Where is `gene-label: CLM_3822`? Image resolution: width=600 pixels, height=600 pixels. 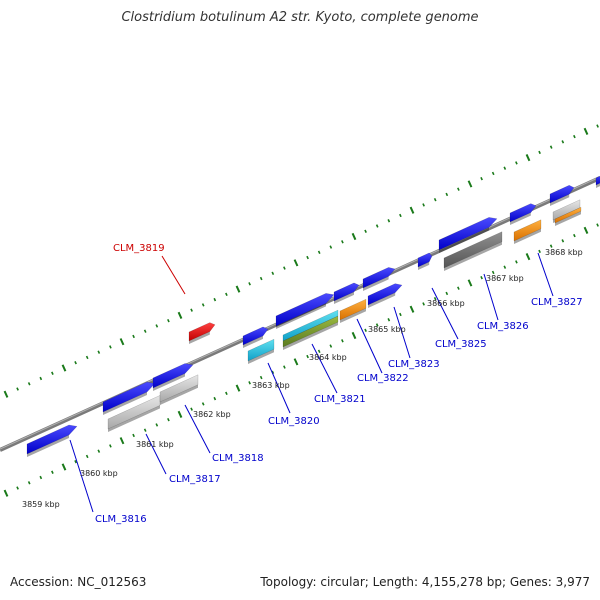 gene-label: CLM_3822 is located at coordinates (383, 378).